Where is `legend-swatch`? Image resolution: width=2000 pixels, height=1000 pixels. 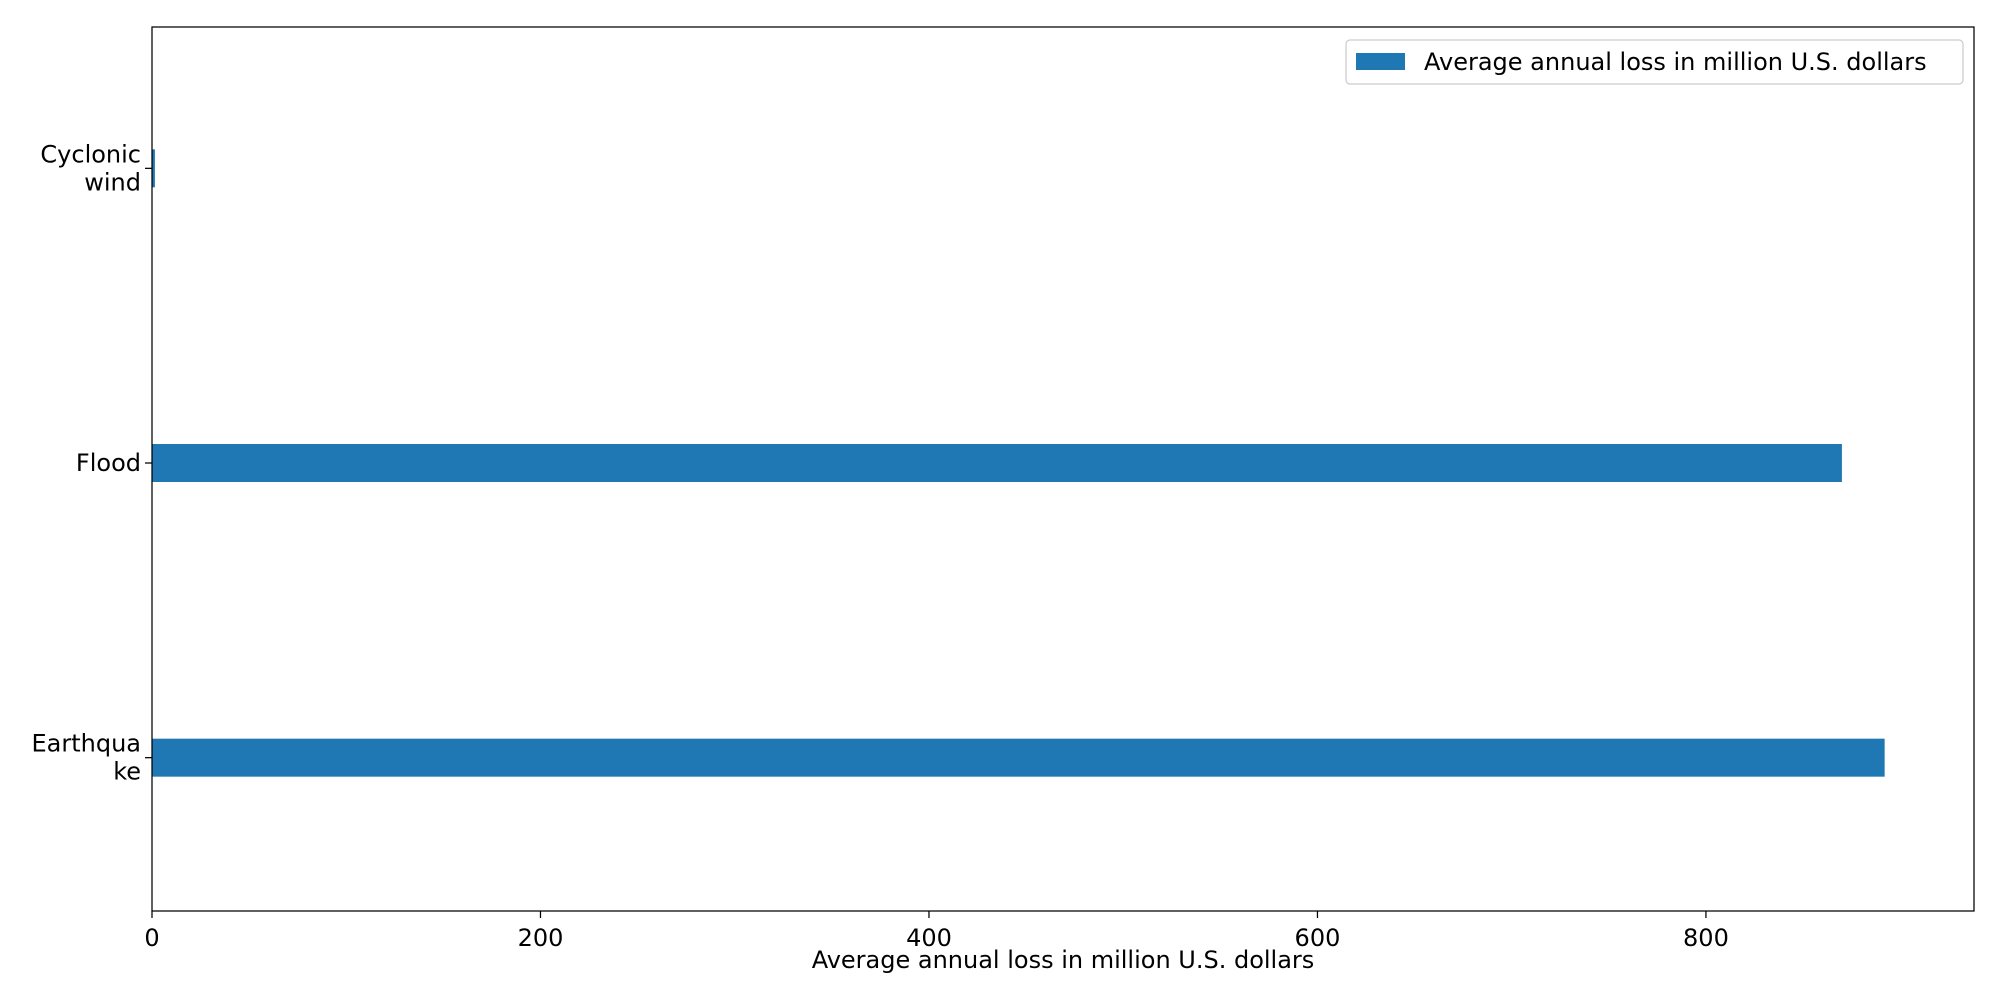
legend-swatch is located at coordinates (1380, 61).